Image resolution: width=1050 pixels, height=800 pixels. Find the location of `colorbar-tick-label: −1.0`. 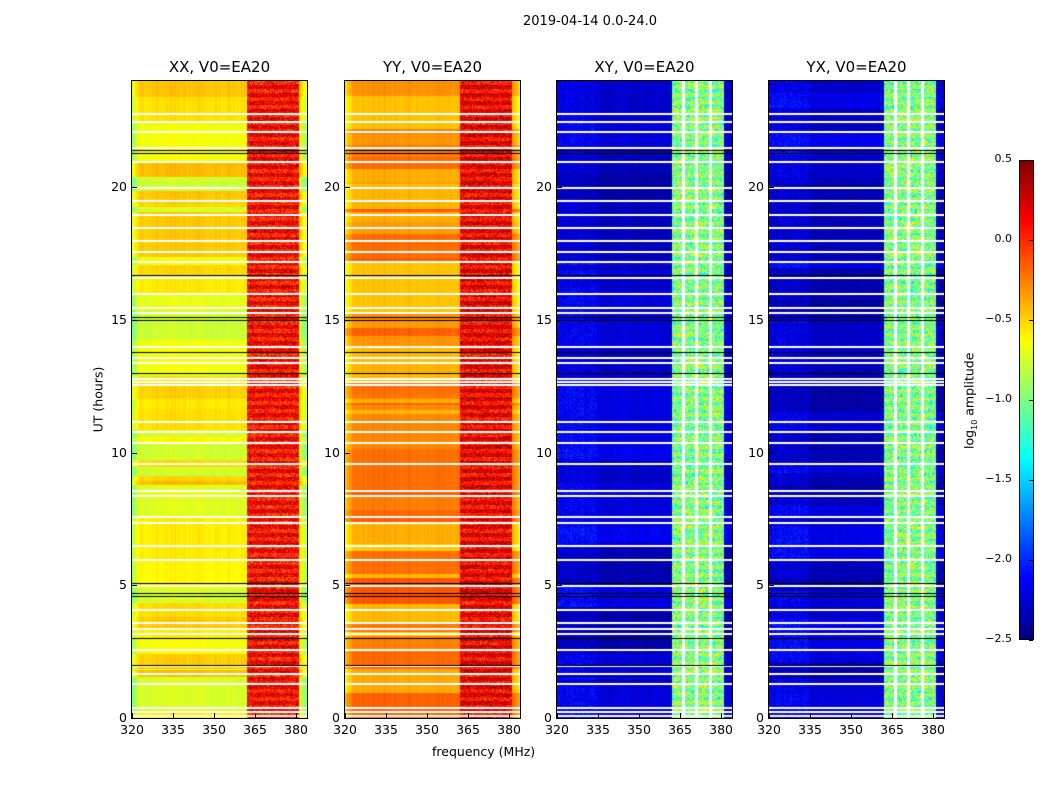

colorbar-tick-label: −1.0 is located at coordinates (998, 398).